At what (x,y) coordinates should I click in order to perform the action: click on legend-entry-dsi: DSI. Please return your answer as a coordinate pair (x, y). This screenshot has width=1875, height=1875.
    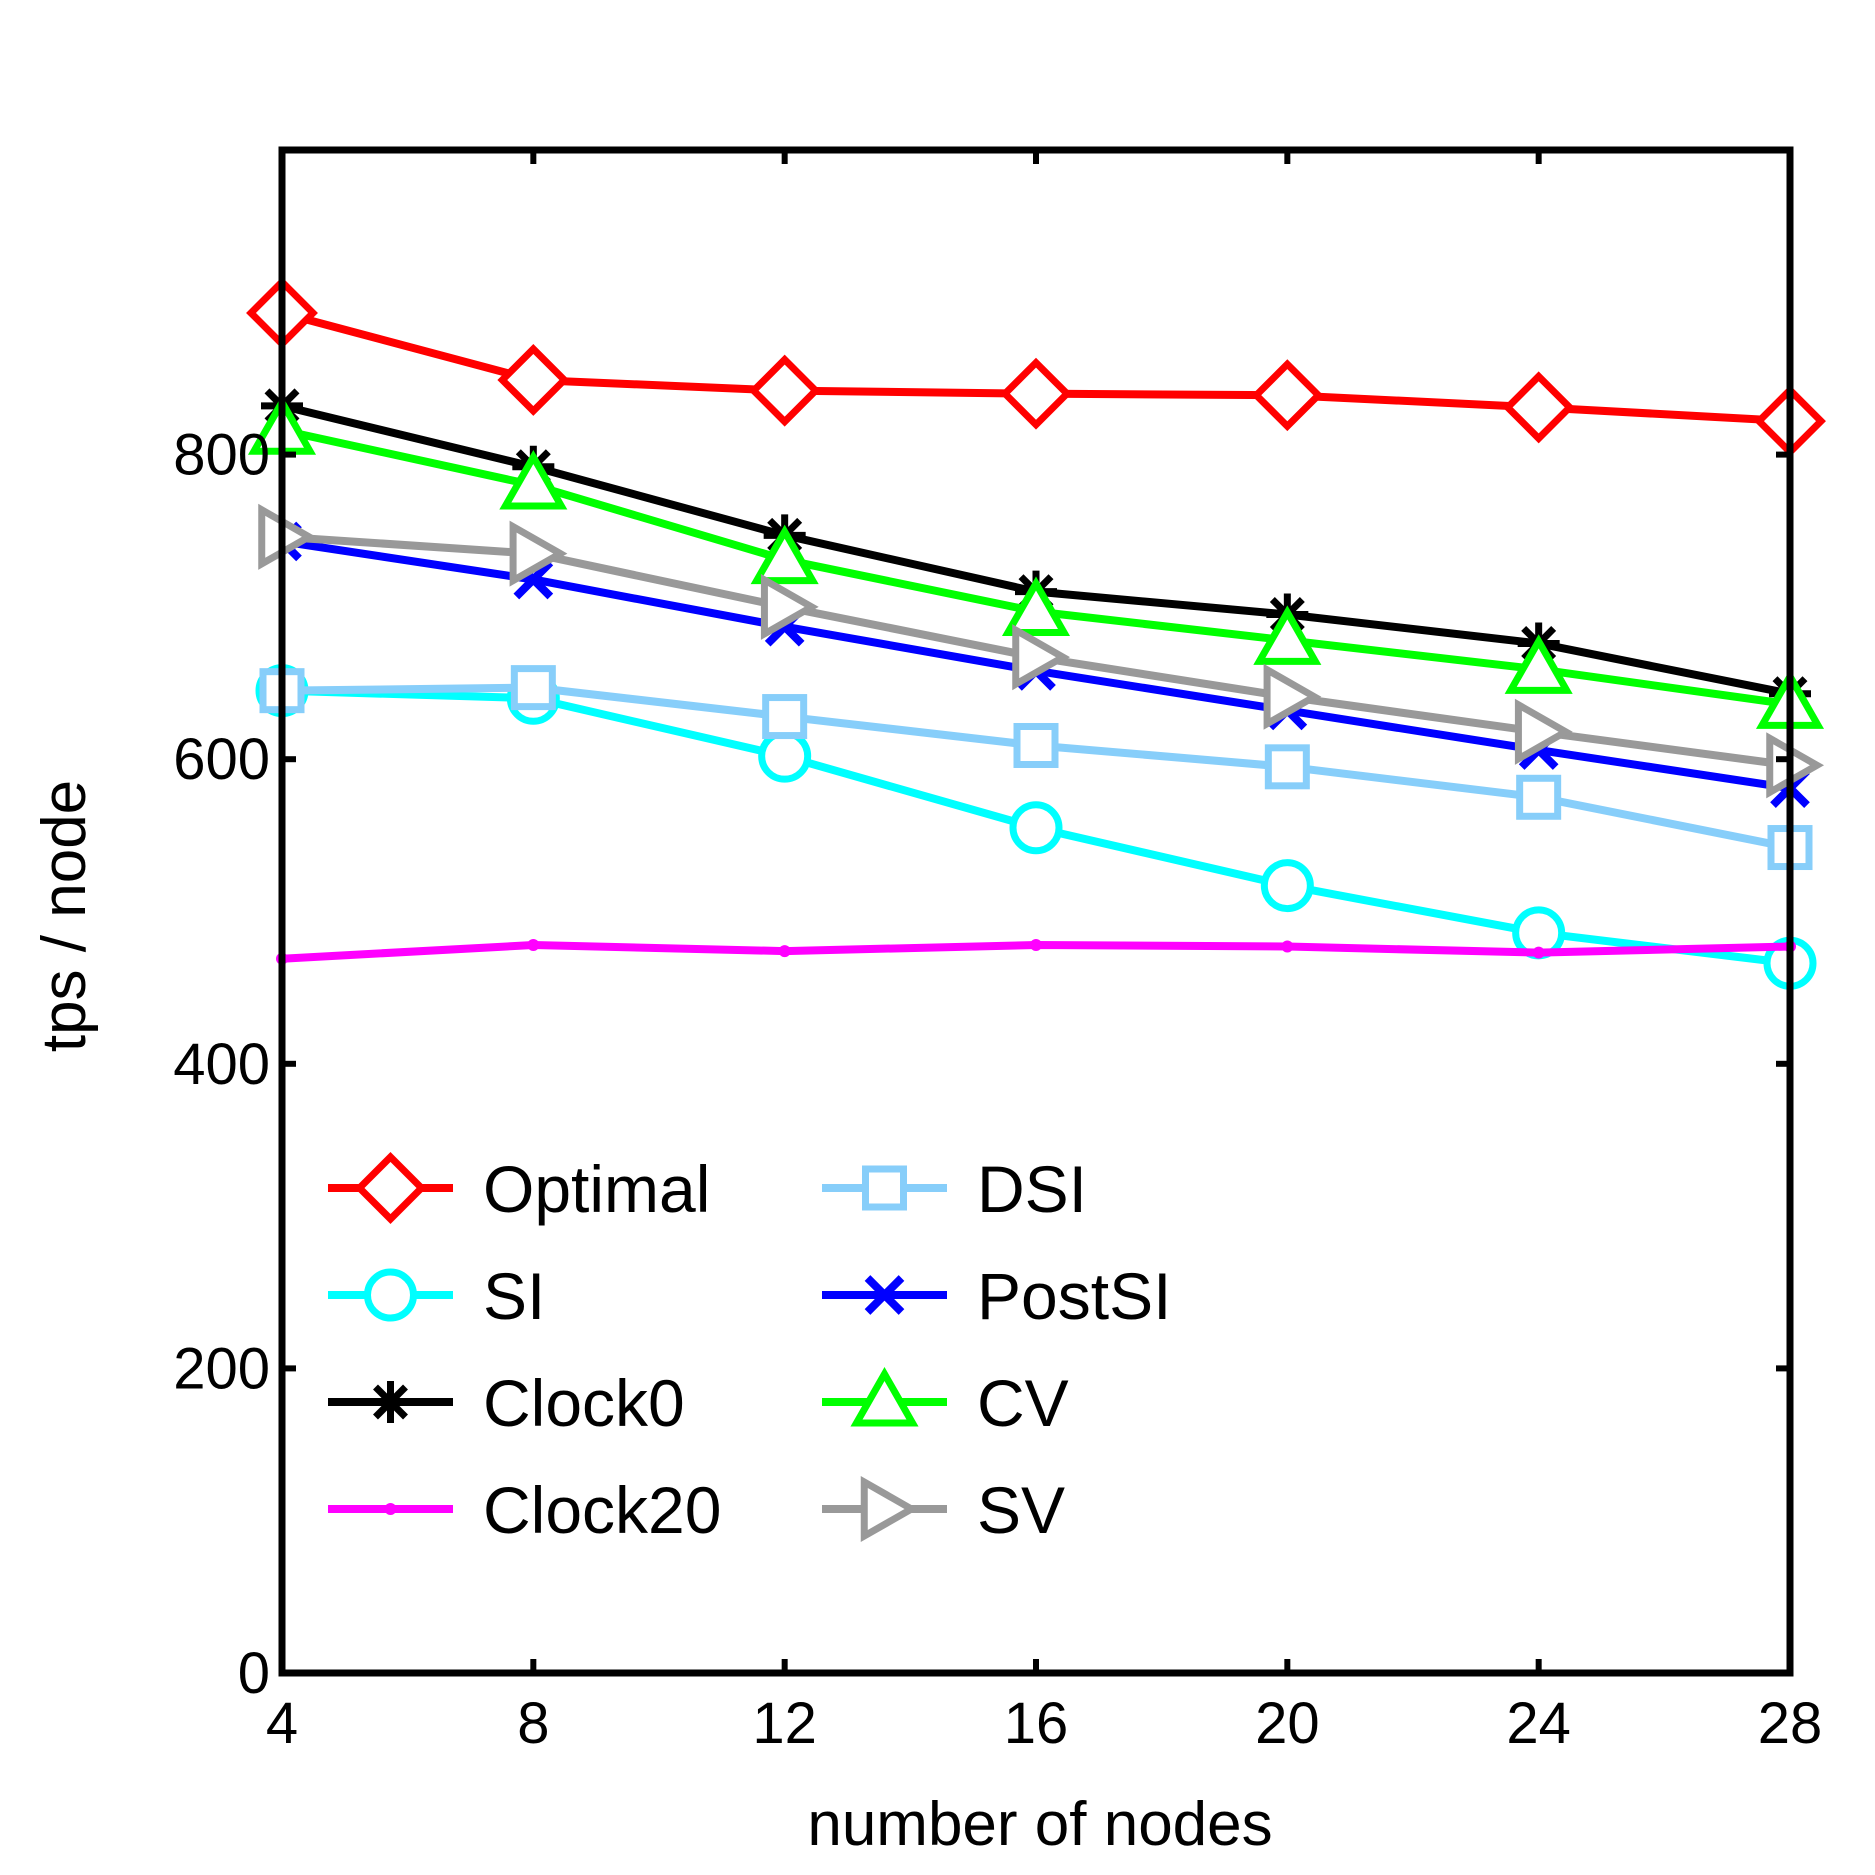
    Looking at the image, I should click on (954, 1189).